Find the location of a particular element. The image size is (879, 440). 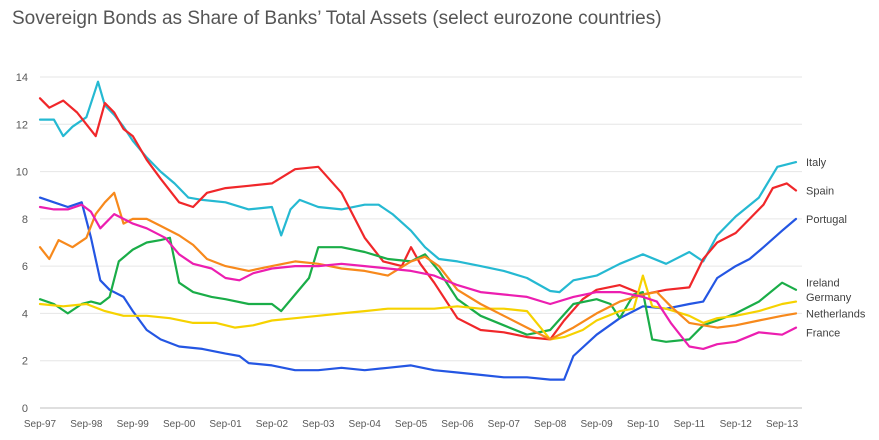

x-tick-label: Sep-11 is located at coordinates (690, 424).